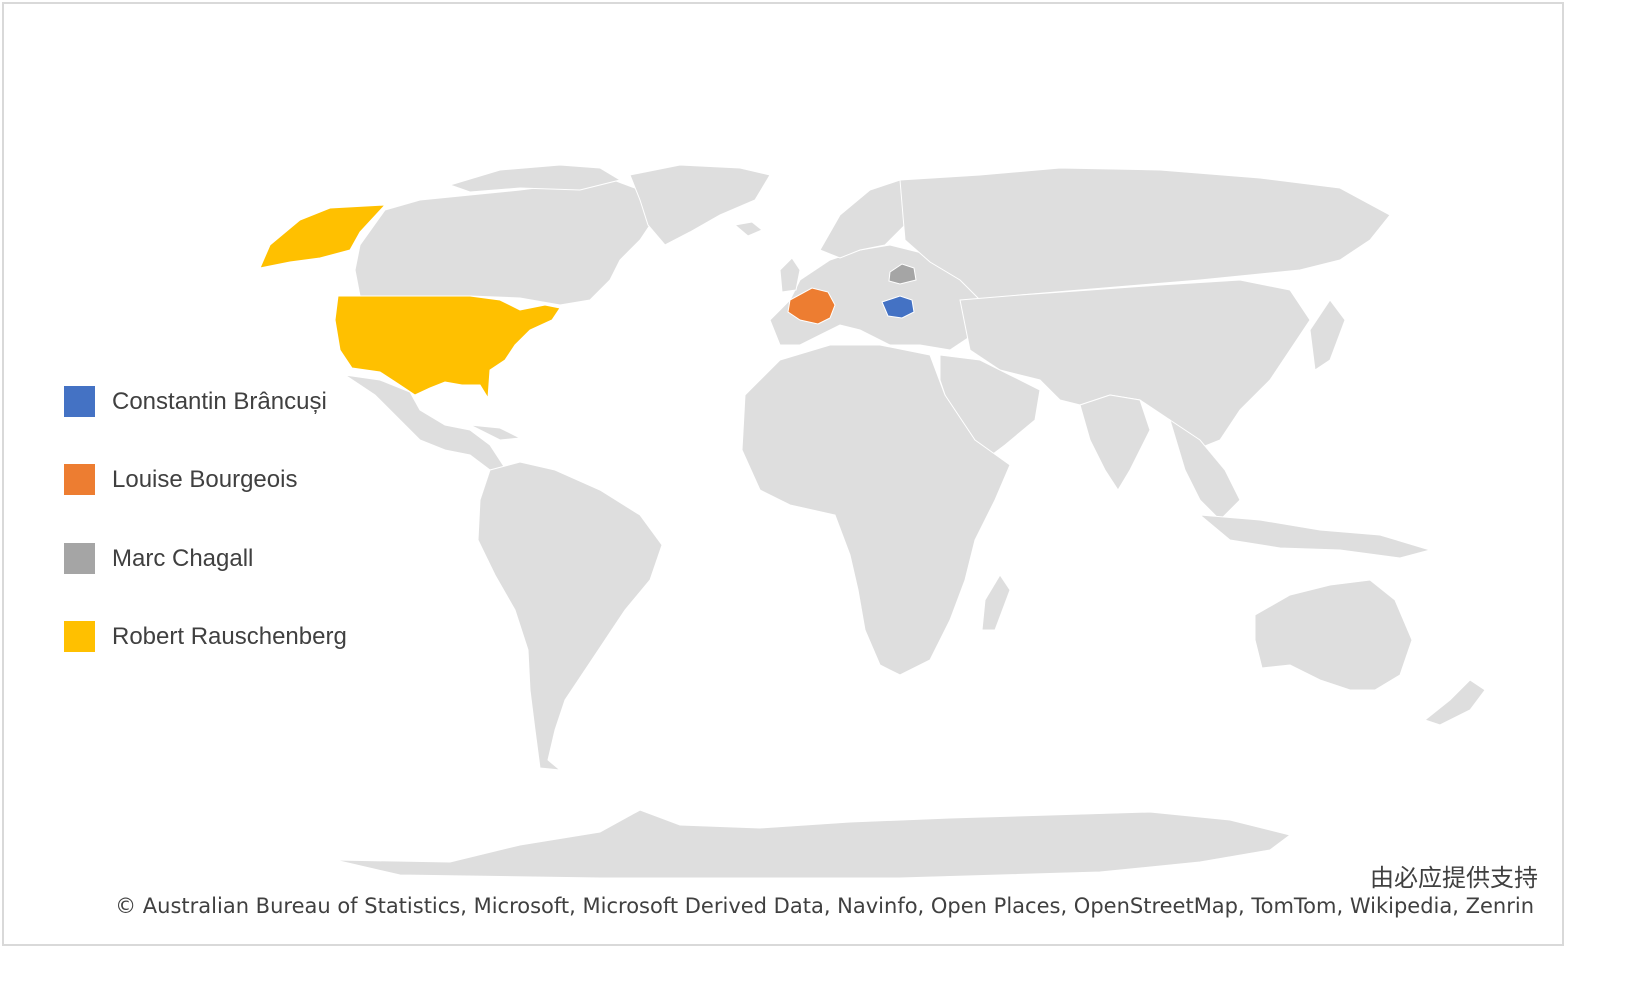  I want to click on region-usa, so click(447, 347).